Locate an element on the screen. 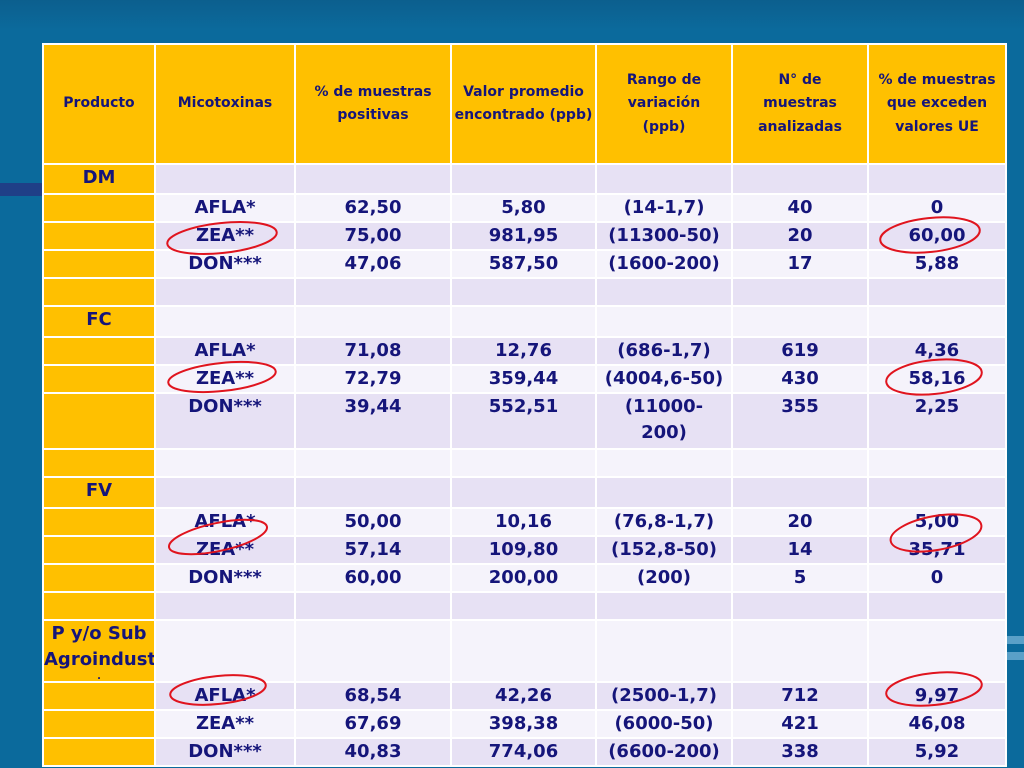  header-pct-positivas: % de muestras positivas is located at coordinates (373, 104).